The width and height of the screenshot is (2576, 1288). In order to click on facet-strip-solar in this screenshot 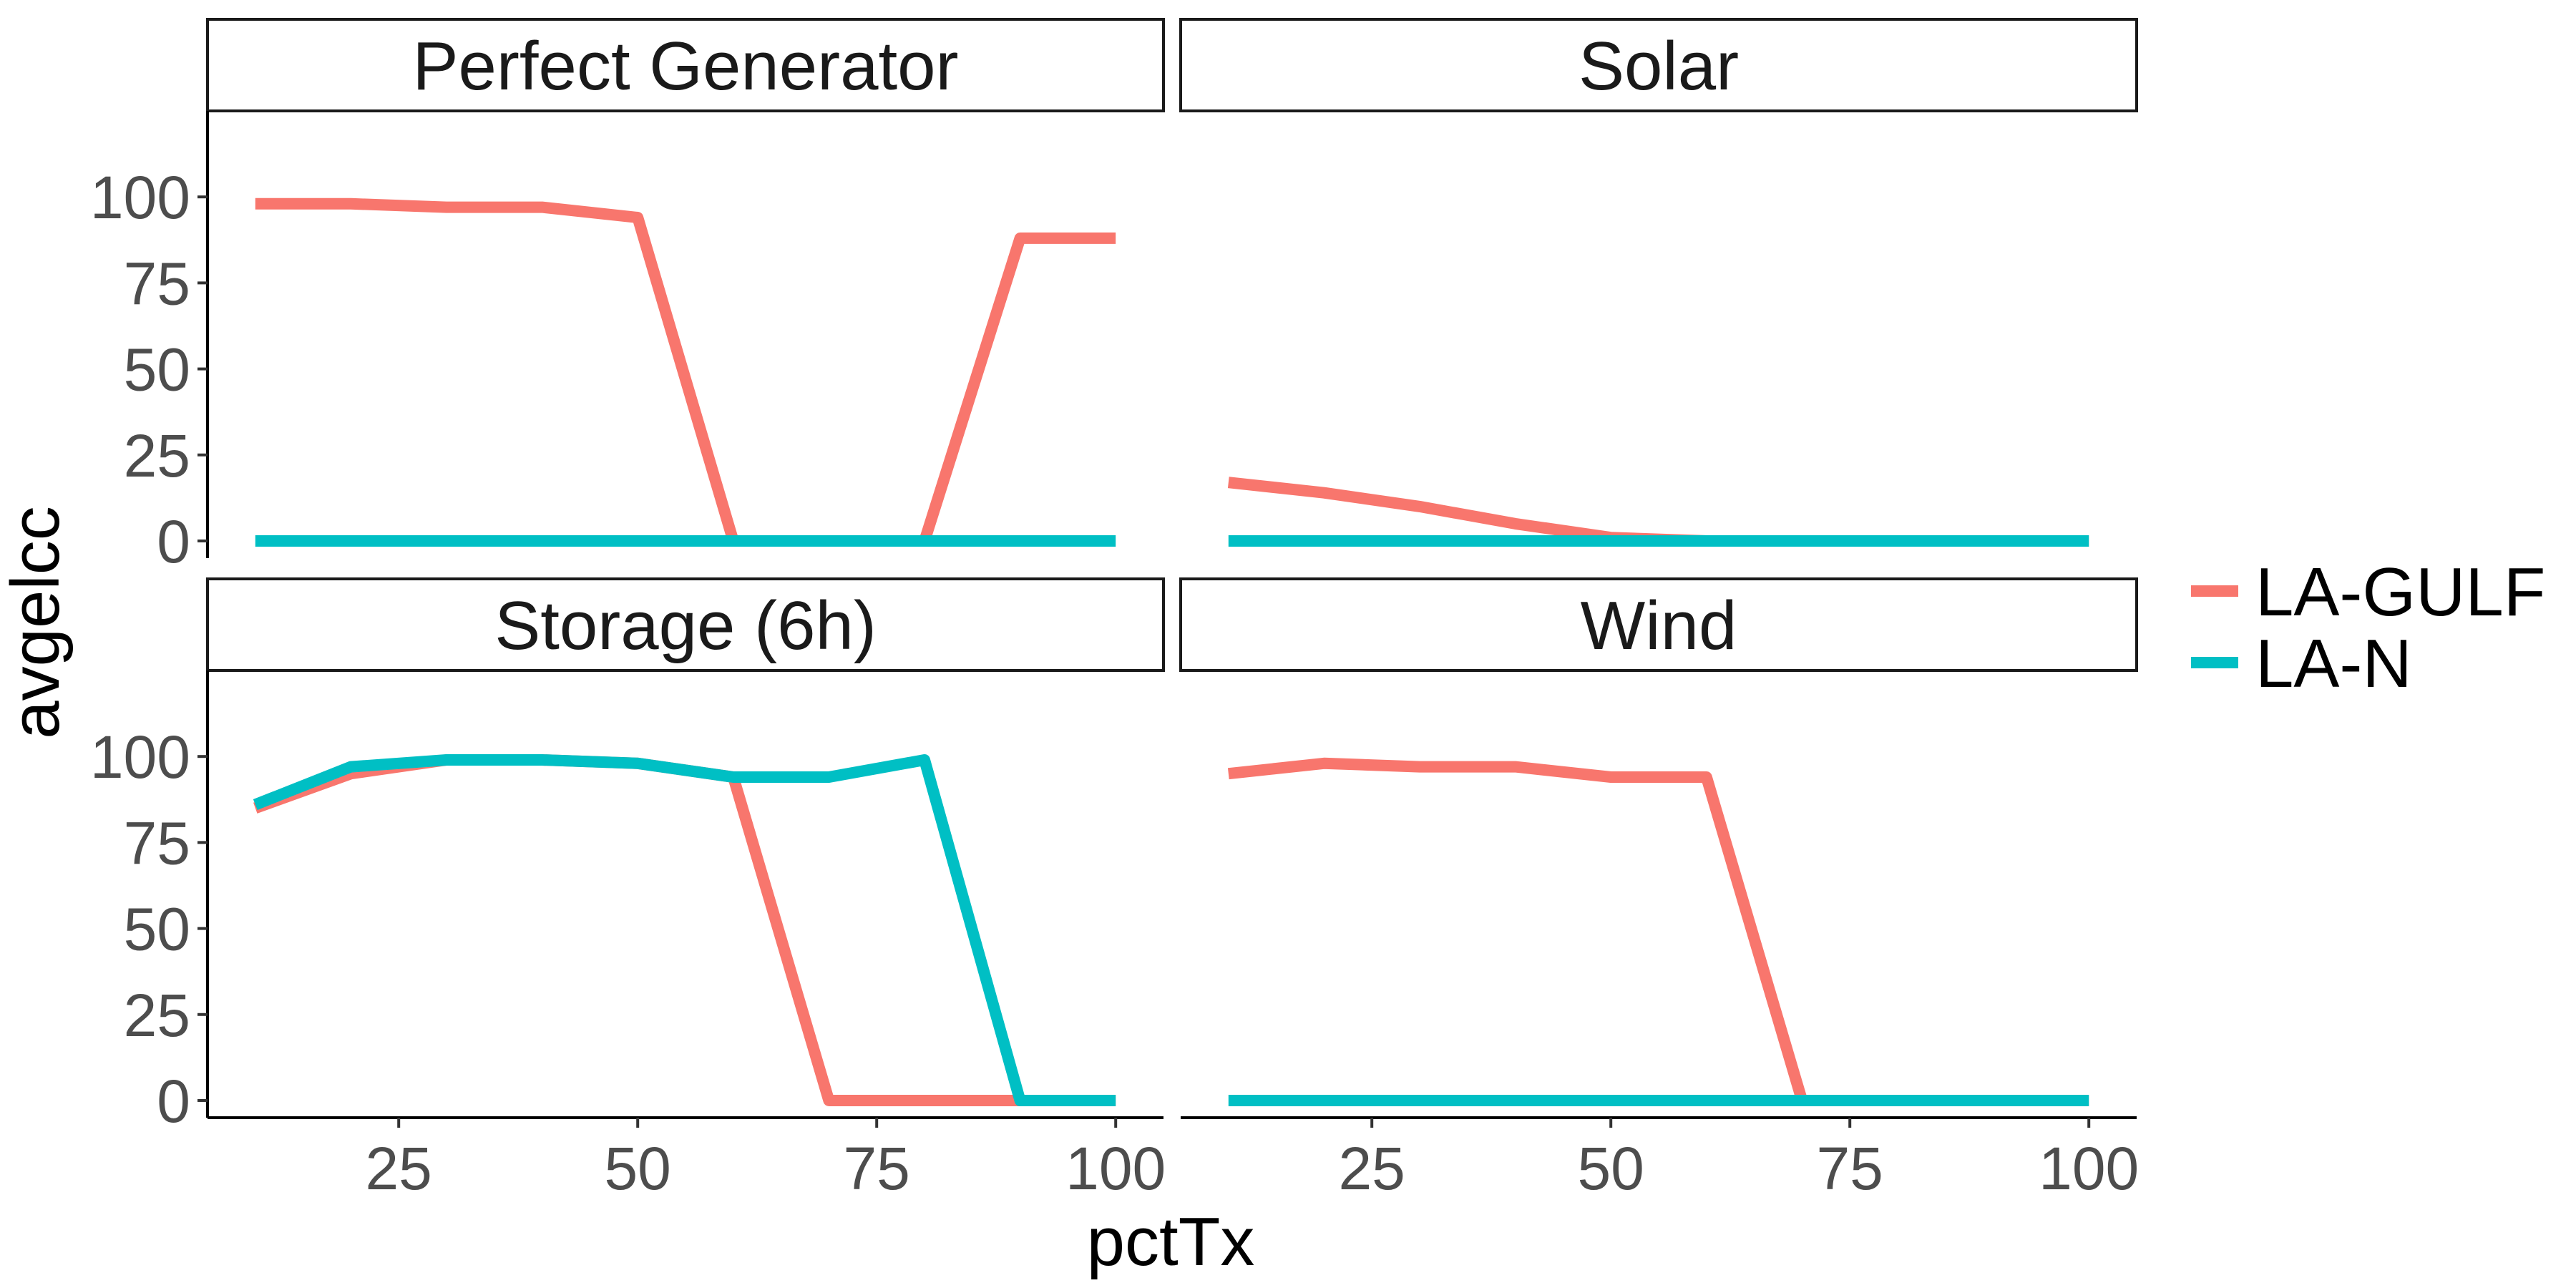, I will do `click(1658, 65)`.